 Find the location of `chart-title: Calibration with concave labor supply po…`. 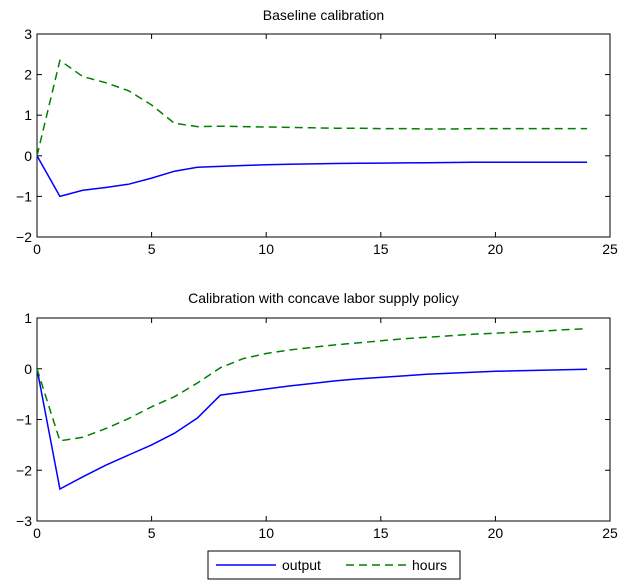

chart-title: Calibration with concave labor supply po… is located at coordinates (323, 298).